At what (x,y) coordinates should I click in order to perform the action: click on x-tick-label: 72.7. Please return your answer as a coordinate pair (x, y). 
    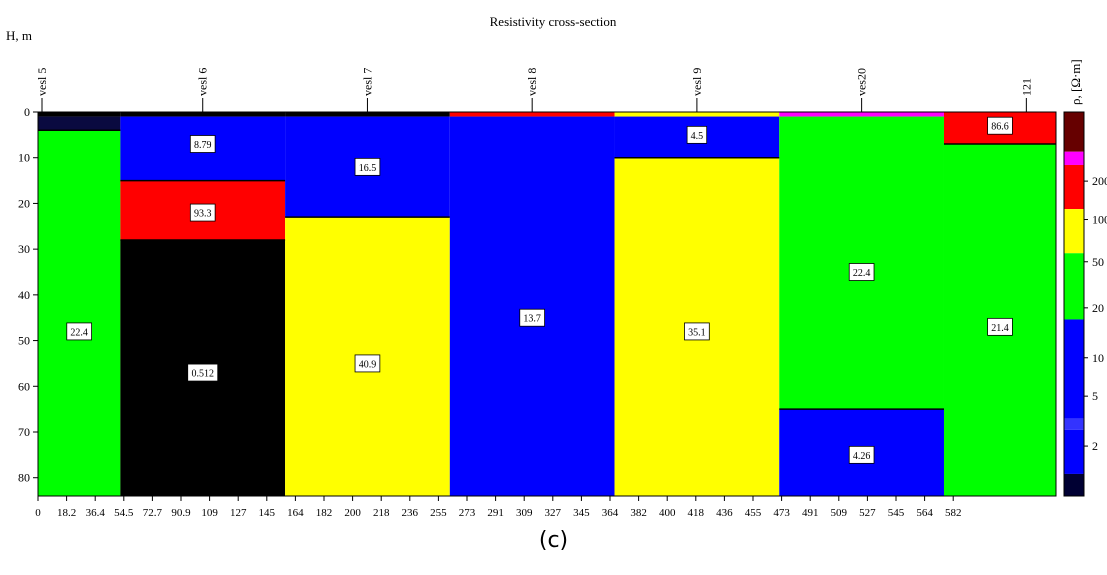
    Looking at the image, I should click on (153, 513).